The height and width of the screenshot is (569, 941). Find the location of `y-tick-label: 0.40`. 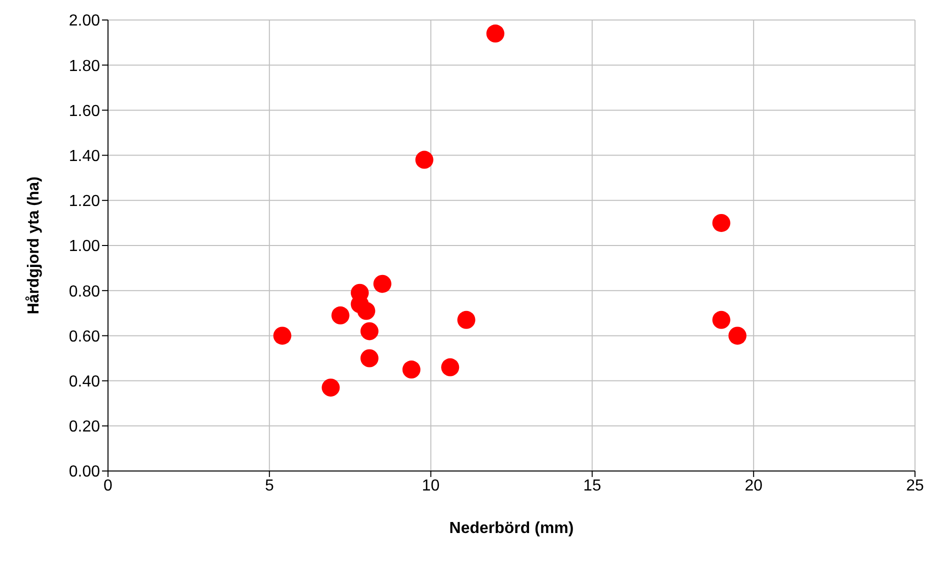

y-tick-label: 0.40 is located at coordinates (84, 381).